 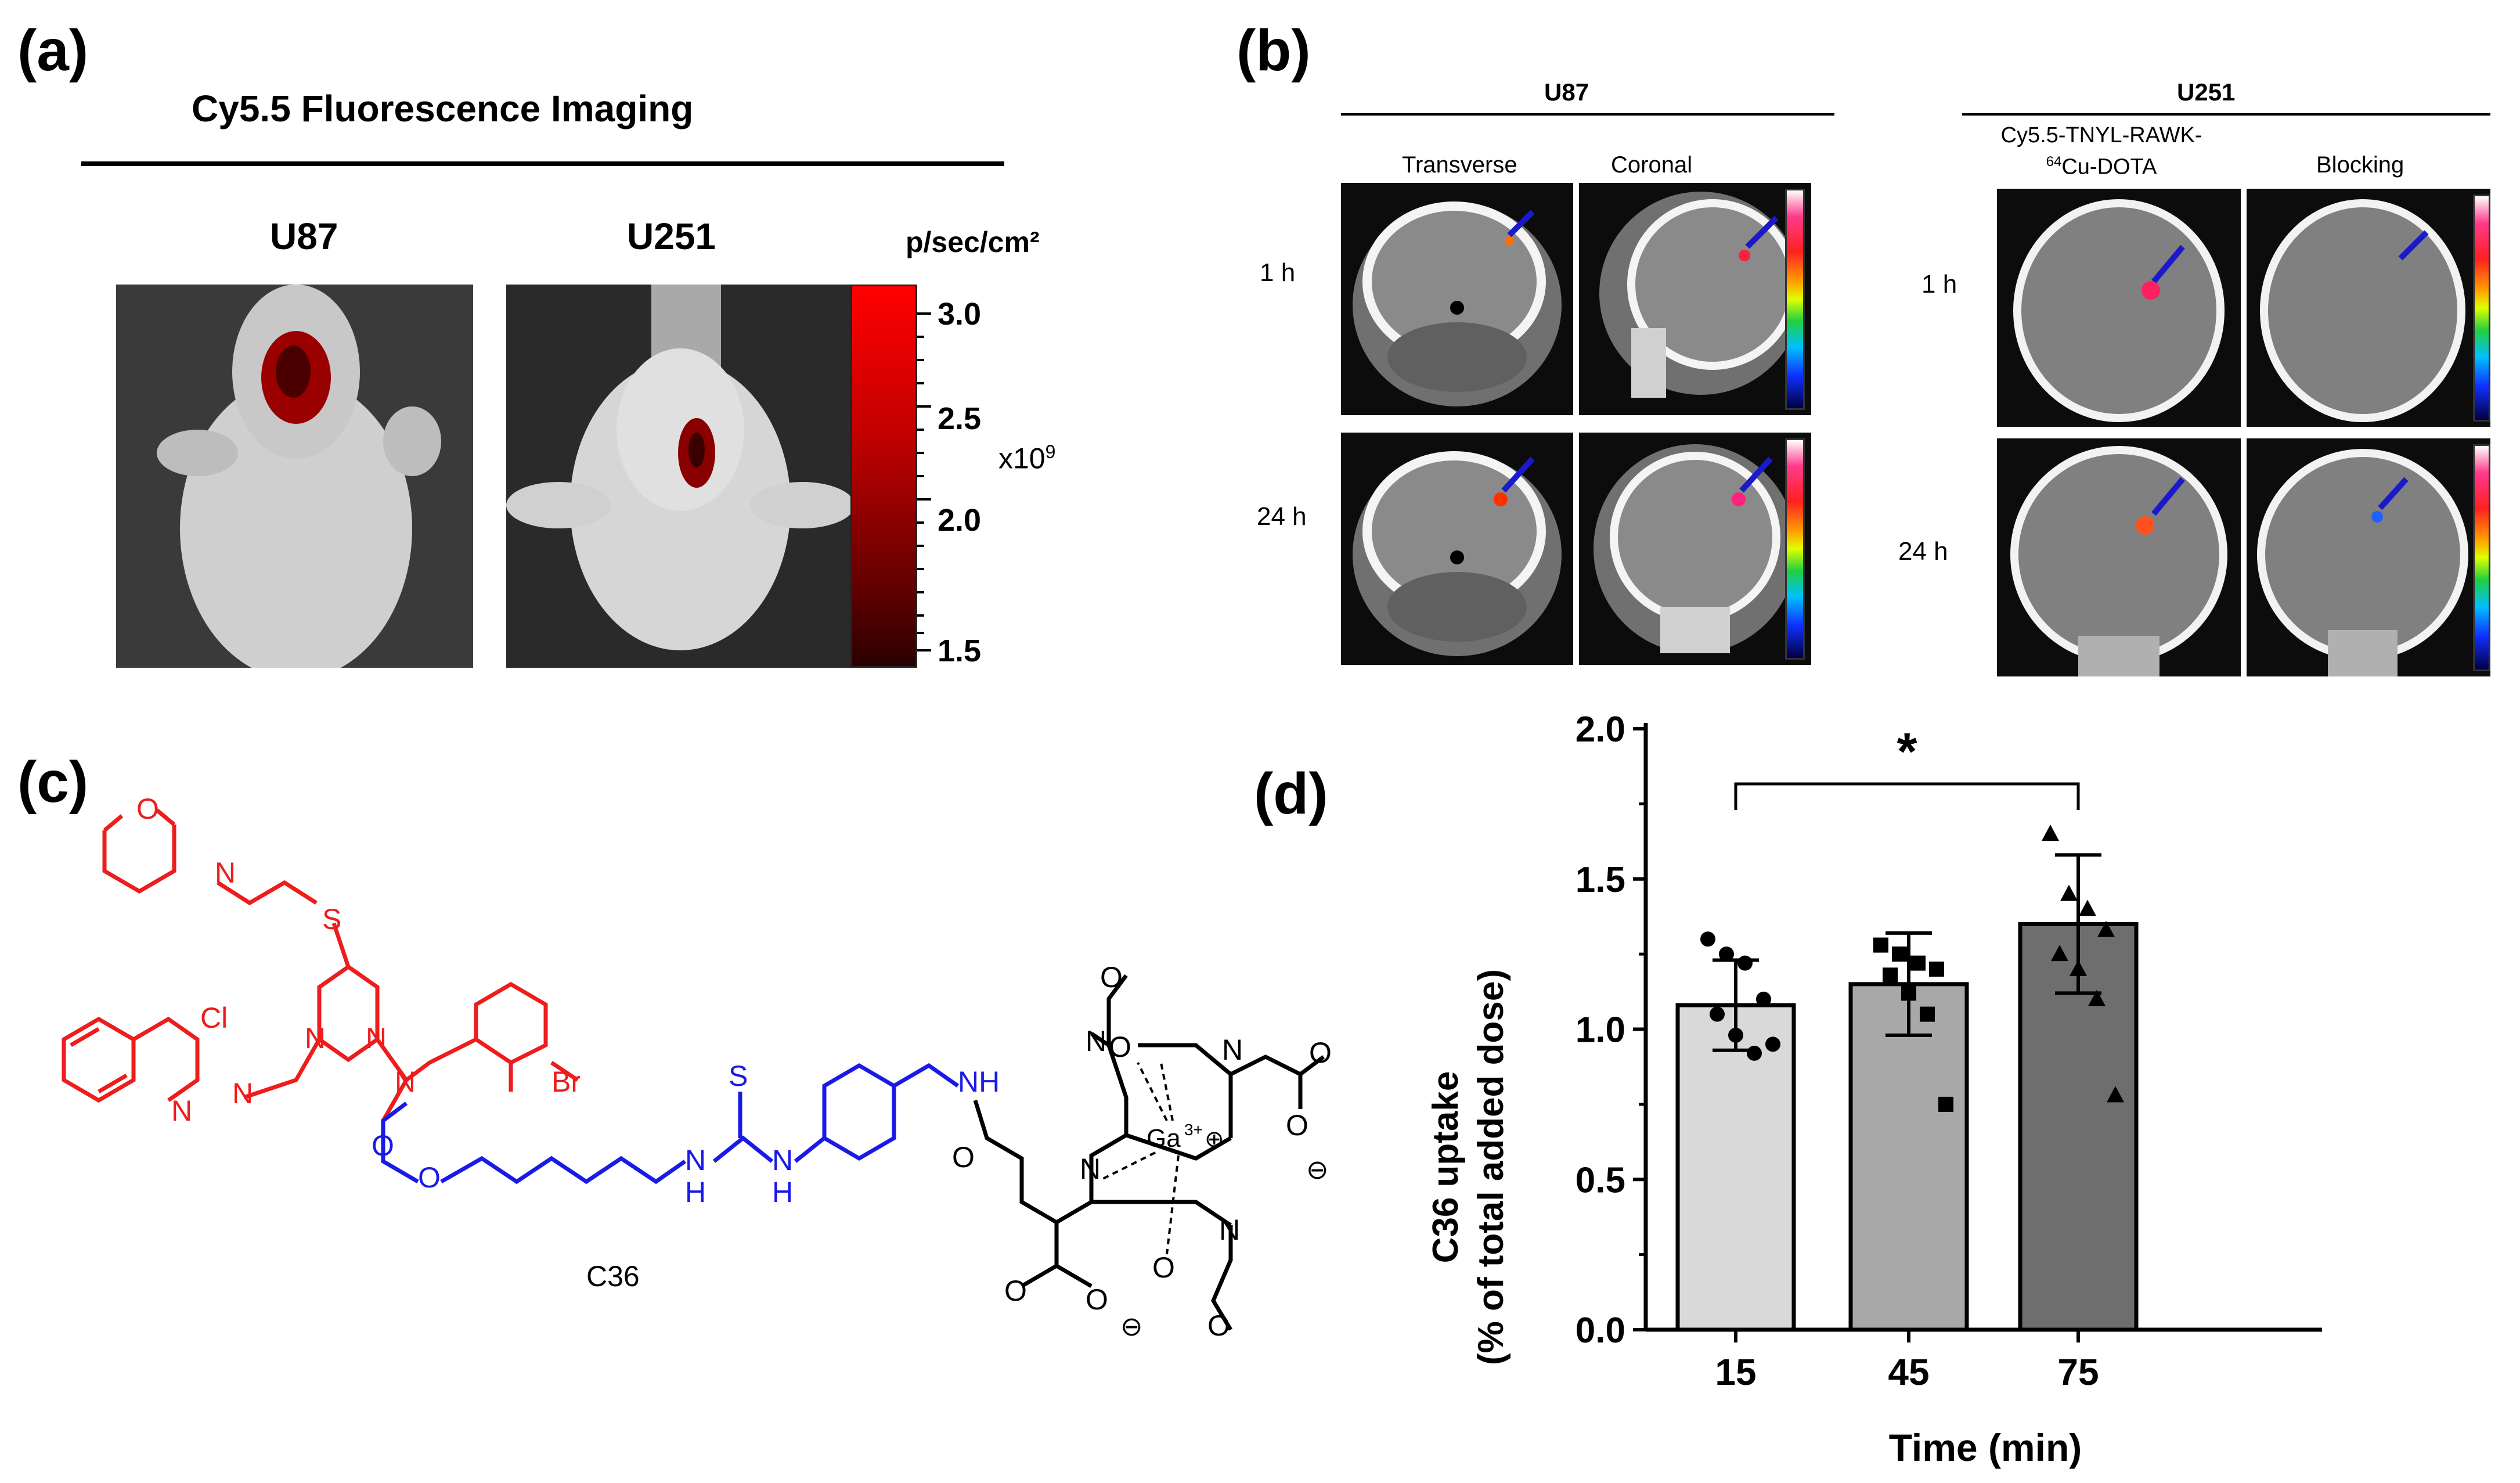 What do you see at coordinates (960, 520) in the screenshot?
I see `colorbar-tick-2-0: 2.0` at bounding box center [960, 520].